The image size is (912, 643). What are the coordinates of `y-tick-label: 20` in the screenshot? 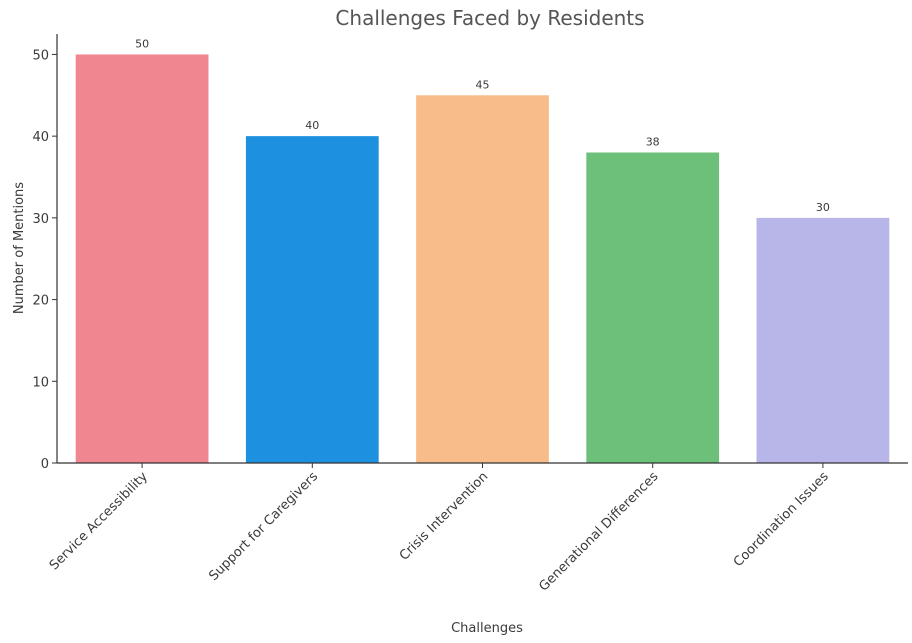 It's located at (40, 301).